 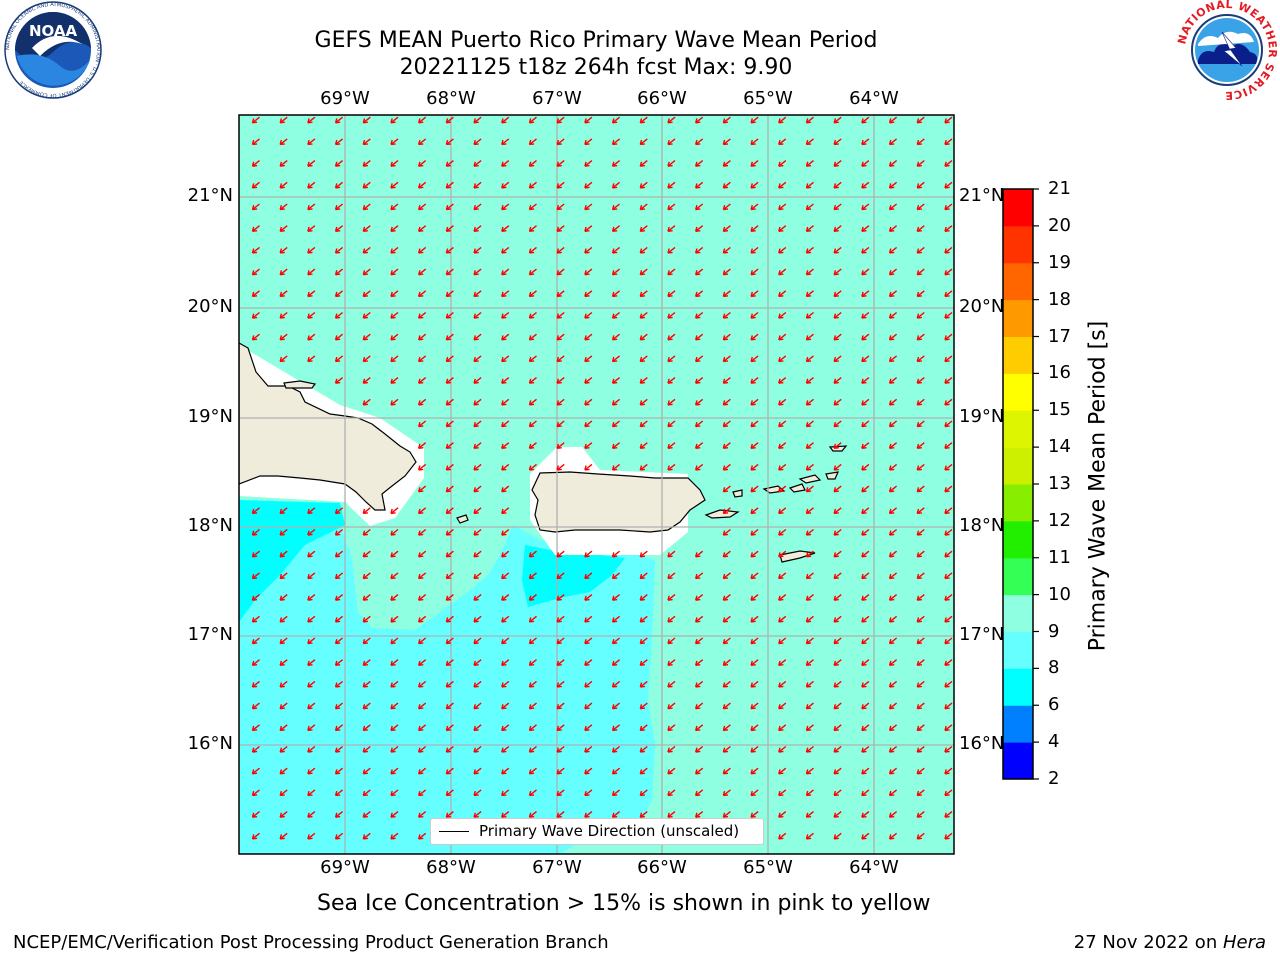 I want to click on island-outline, so click(x=722, y=514).